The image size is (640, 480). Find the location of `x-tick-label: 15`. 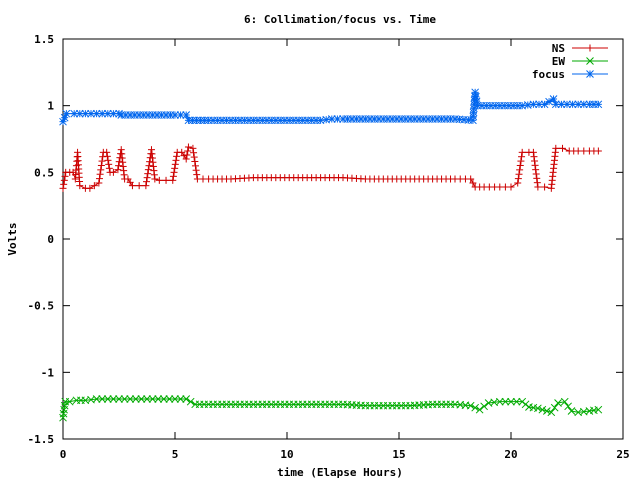

x-tick-label: 15 is located at coordinates (398, 454).